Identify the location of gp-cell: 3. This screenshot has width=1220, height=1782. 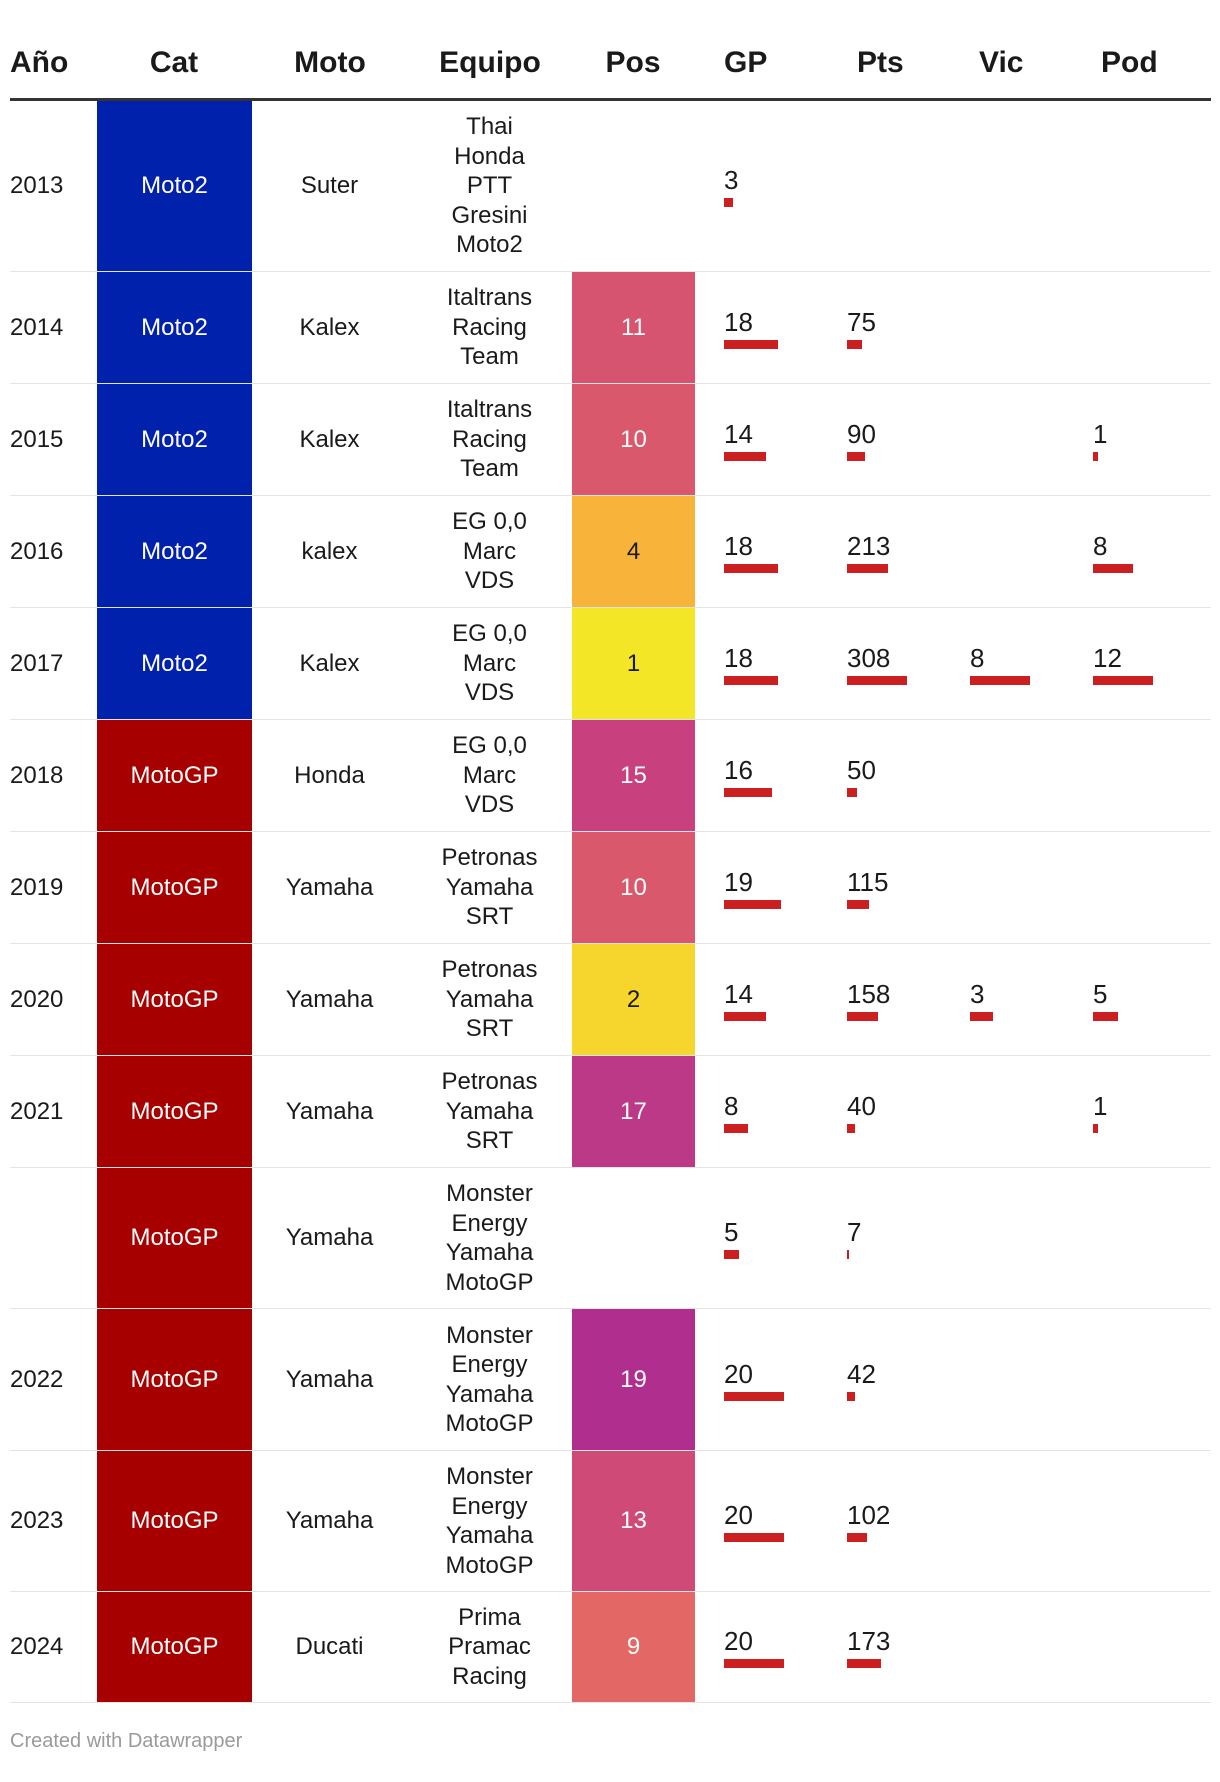
(779, 186).